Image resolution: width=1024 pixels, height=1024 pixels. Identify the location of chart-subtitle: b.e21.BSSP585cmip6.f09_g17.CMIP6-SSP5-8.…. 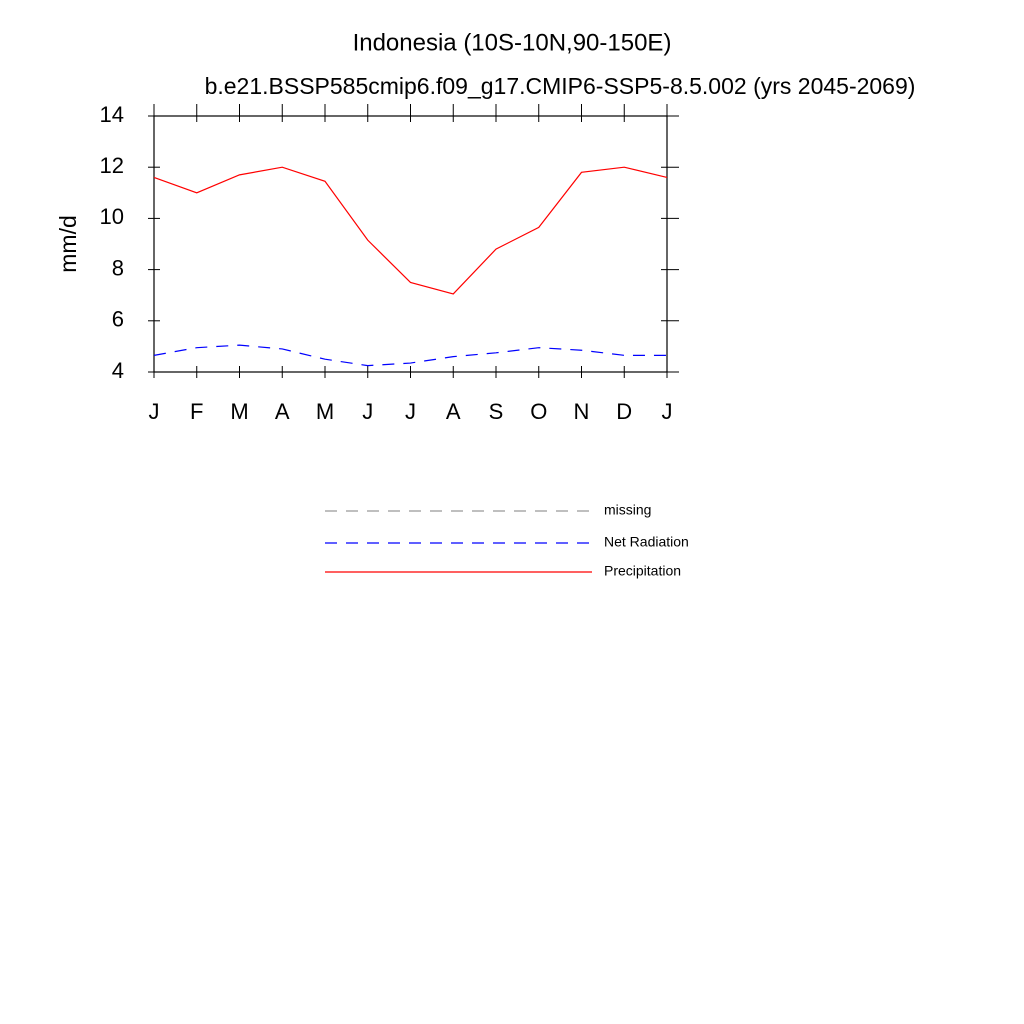
(560, 86).